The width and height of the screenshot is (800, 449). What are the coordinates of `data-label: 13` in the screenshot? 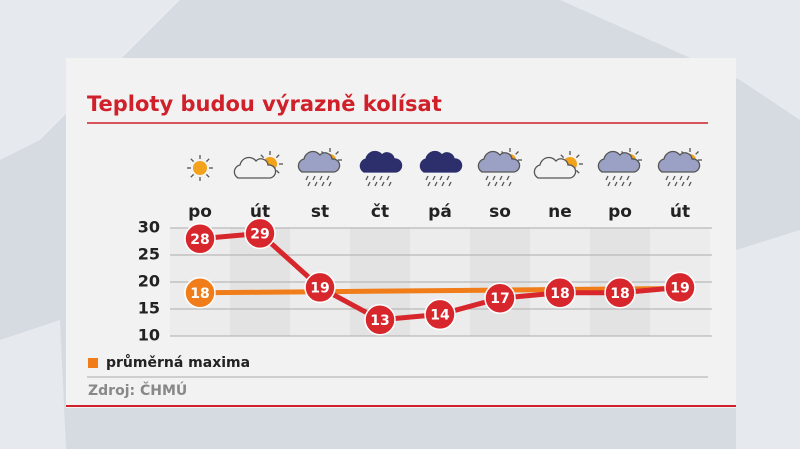 It's located at (379, 321).